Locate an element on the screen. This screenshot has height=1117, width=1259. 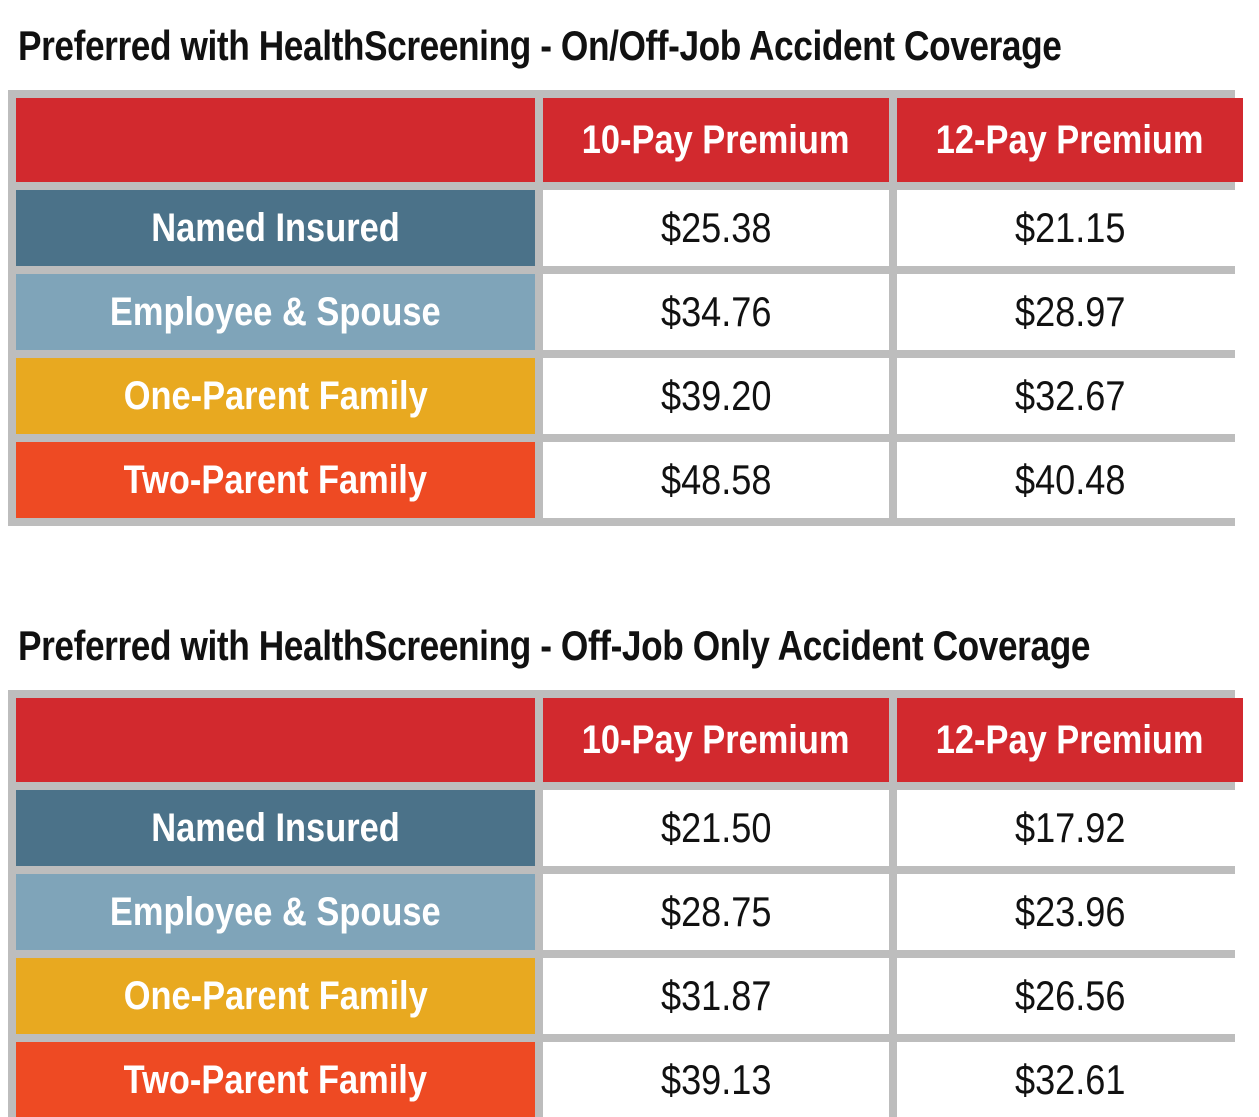
table2-row-label-named-insured: Named Insured is located at coordinates (275, 828).